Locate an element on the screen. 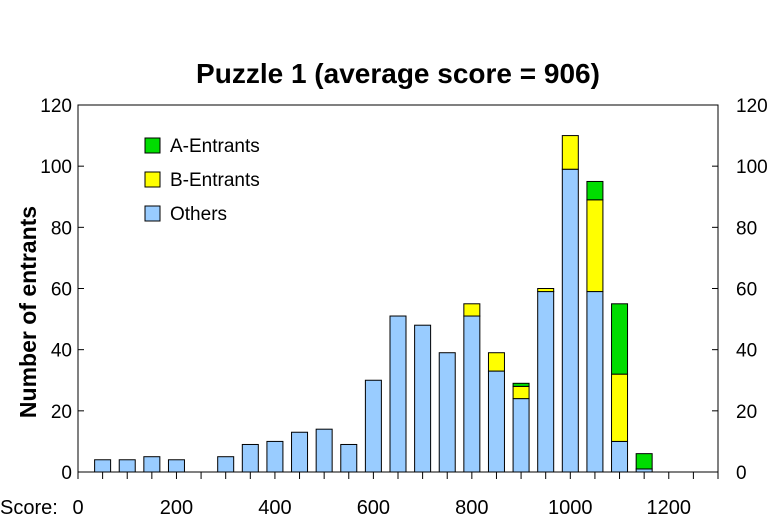 The image size is (782, 529). y-tick-label-left: 80 is located at coordinates (61, 228).